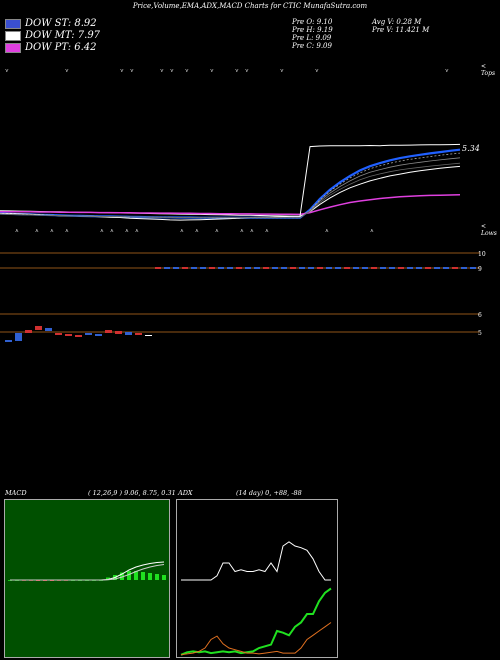 The width and height of the screenshot is (500, 660). Describe the element at coordinates (197, 231) in the screenshot. I see `low-marker-9: ⋏` at that location.